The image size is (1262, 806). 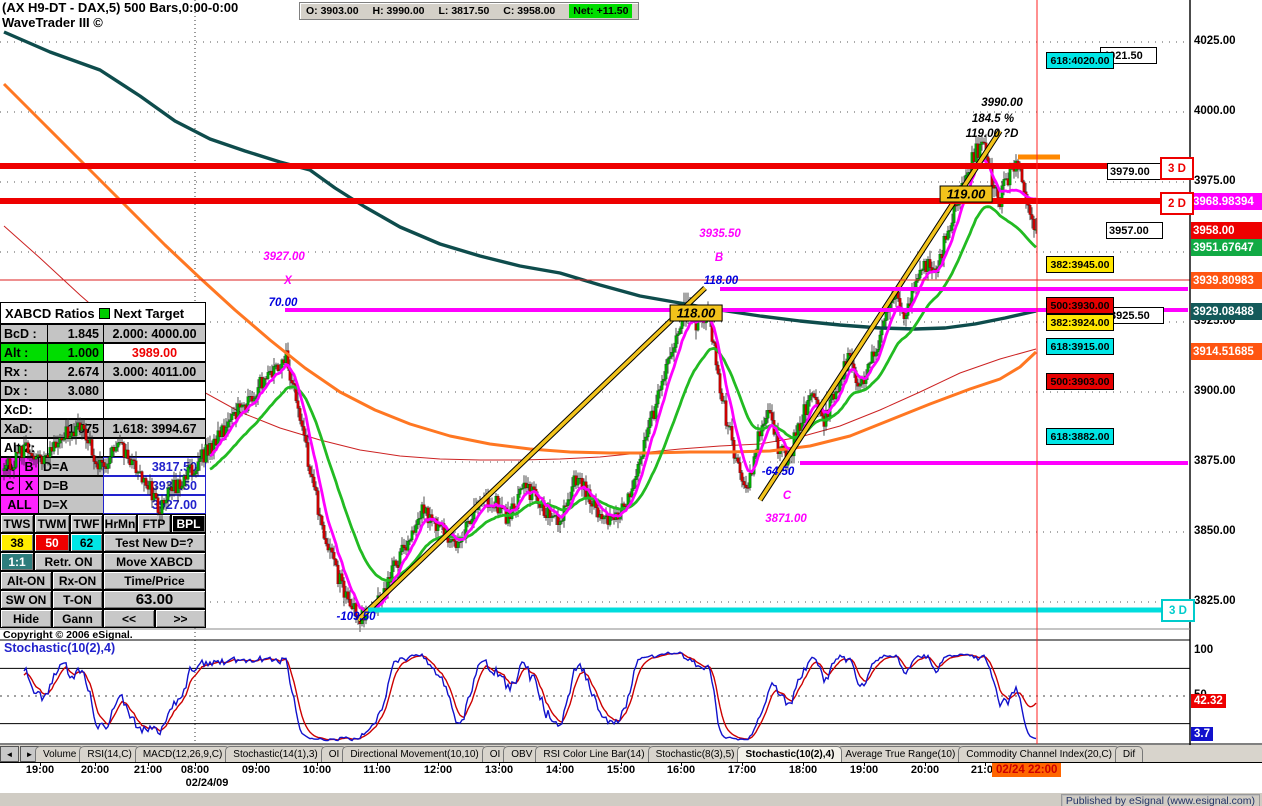 I want to click on tab-volume: Volume, so click(x=60, y=754).